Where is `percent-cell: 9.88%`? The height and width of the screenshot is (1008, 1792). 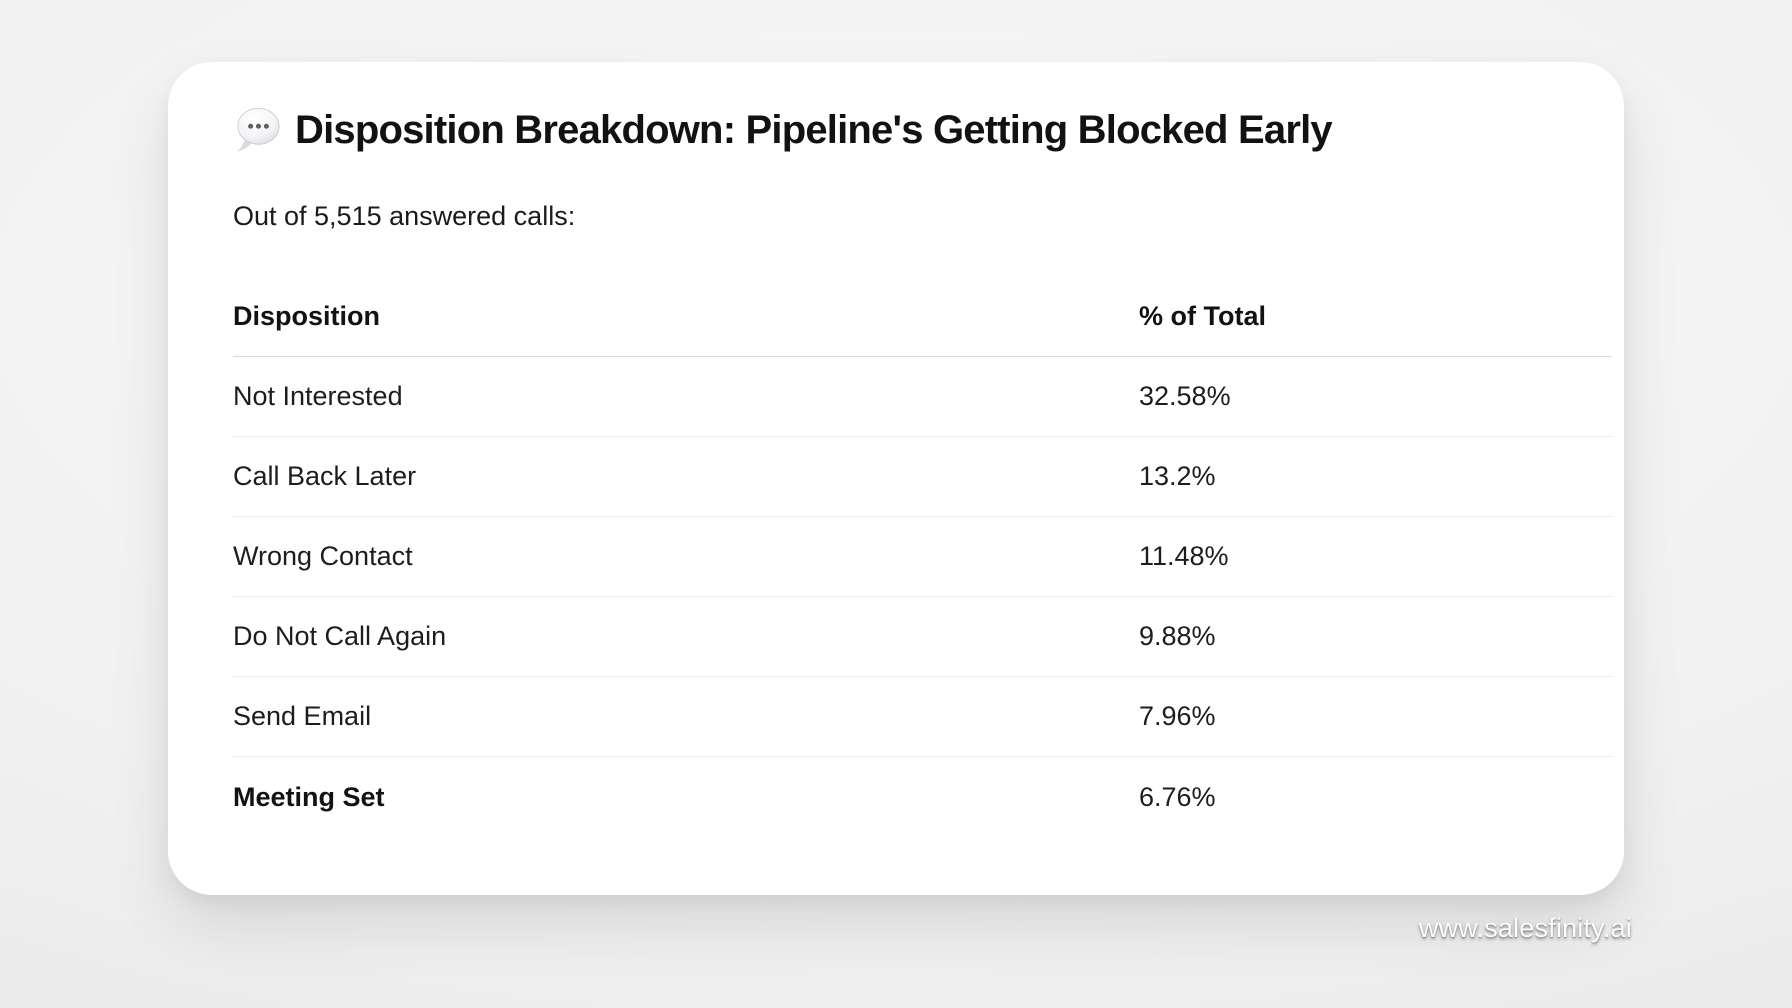
percent-cell: 9.88% is located at coordinates (1177, 636).